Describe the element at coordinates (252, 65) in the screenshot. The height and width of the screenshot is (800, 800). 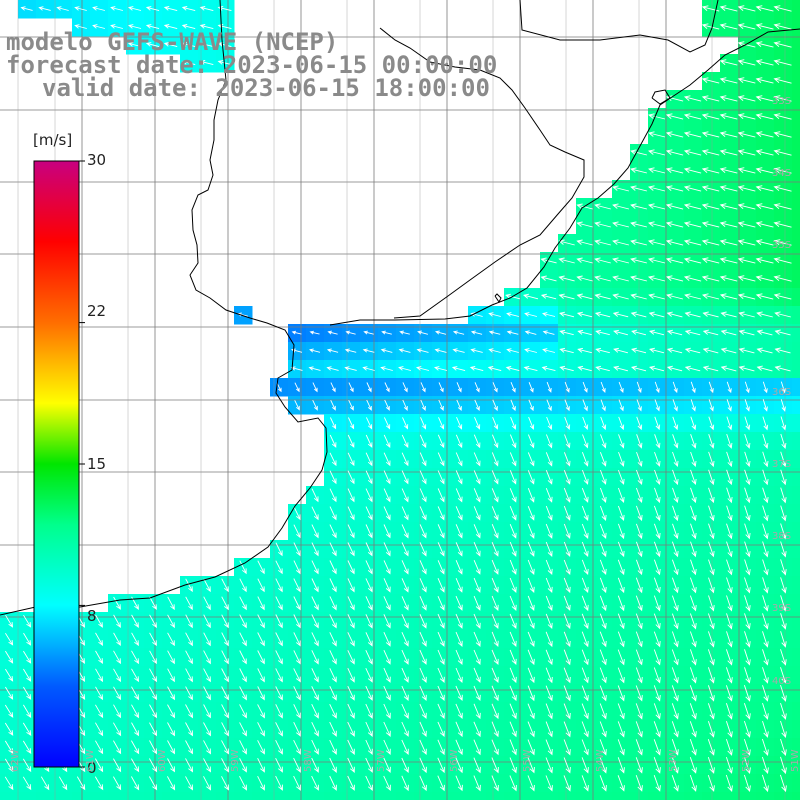
I see `title-forecast-date: forecast date: 2023-06-15 00:00:00` at that location.